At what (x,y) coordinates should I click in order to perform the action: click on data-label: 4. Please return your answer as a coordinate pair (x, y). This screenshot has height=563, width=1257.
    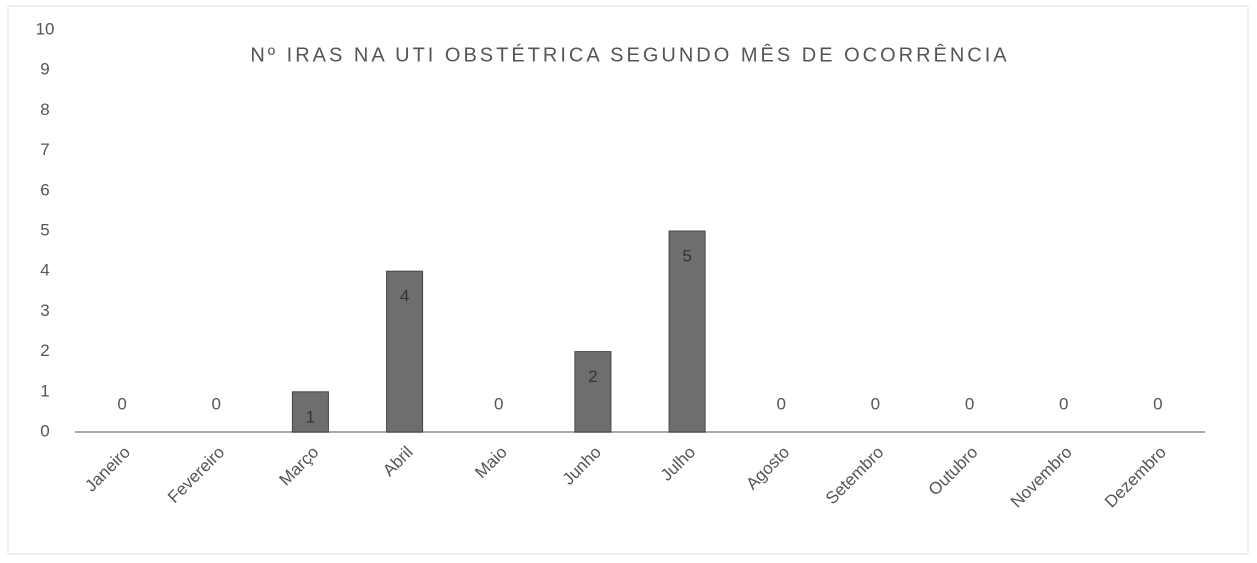
    Looking at the image, I should click on (404, 296).